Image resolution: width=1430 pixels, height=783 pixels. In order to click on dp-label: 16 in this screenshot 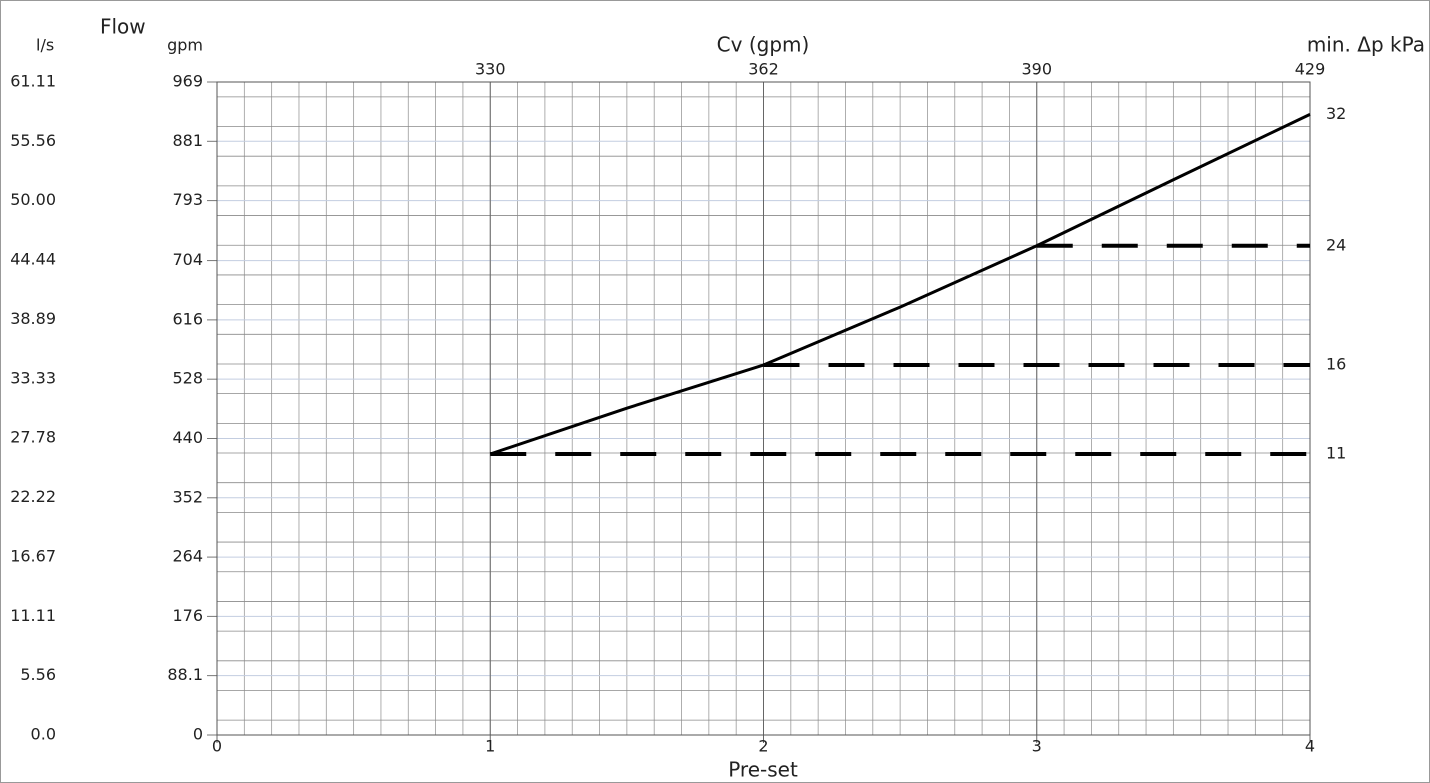, I will do `click(1336, 364)`.